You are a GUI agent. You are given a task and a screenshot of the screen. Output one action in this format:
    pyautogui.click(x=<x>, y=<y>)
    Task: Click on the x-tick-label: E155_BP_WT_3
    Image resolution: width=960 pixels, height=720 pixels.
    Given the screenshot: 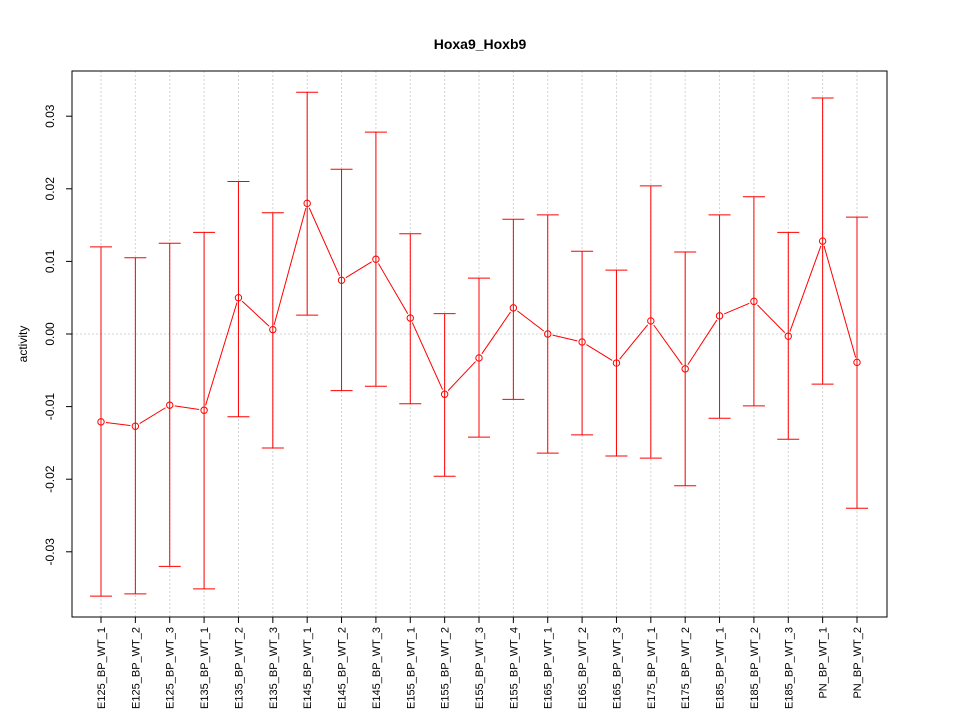 What is the action you would take?
    pyautogui.click(x=480, y=668)
    